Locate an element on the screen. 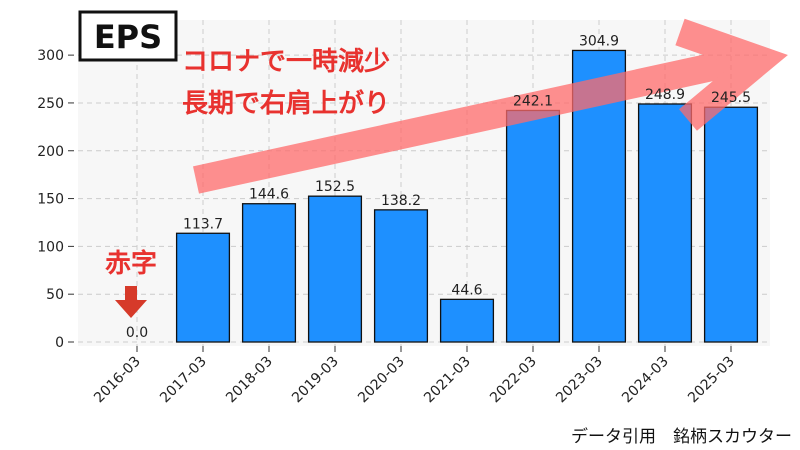 This screenshot has width=800, height=450. source: データ引用 銘柄スカウター is located at coordinates (681, 436).